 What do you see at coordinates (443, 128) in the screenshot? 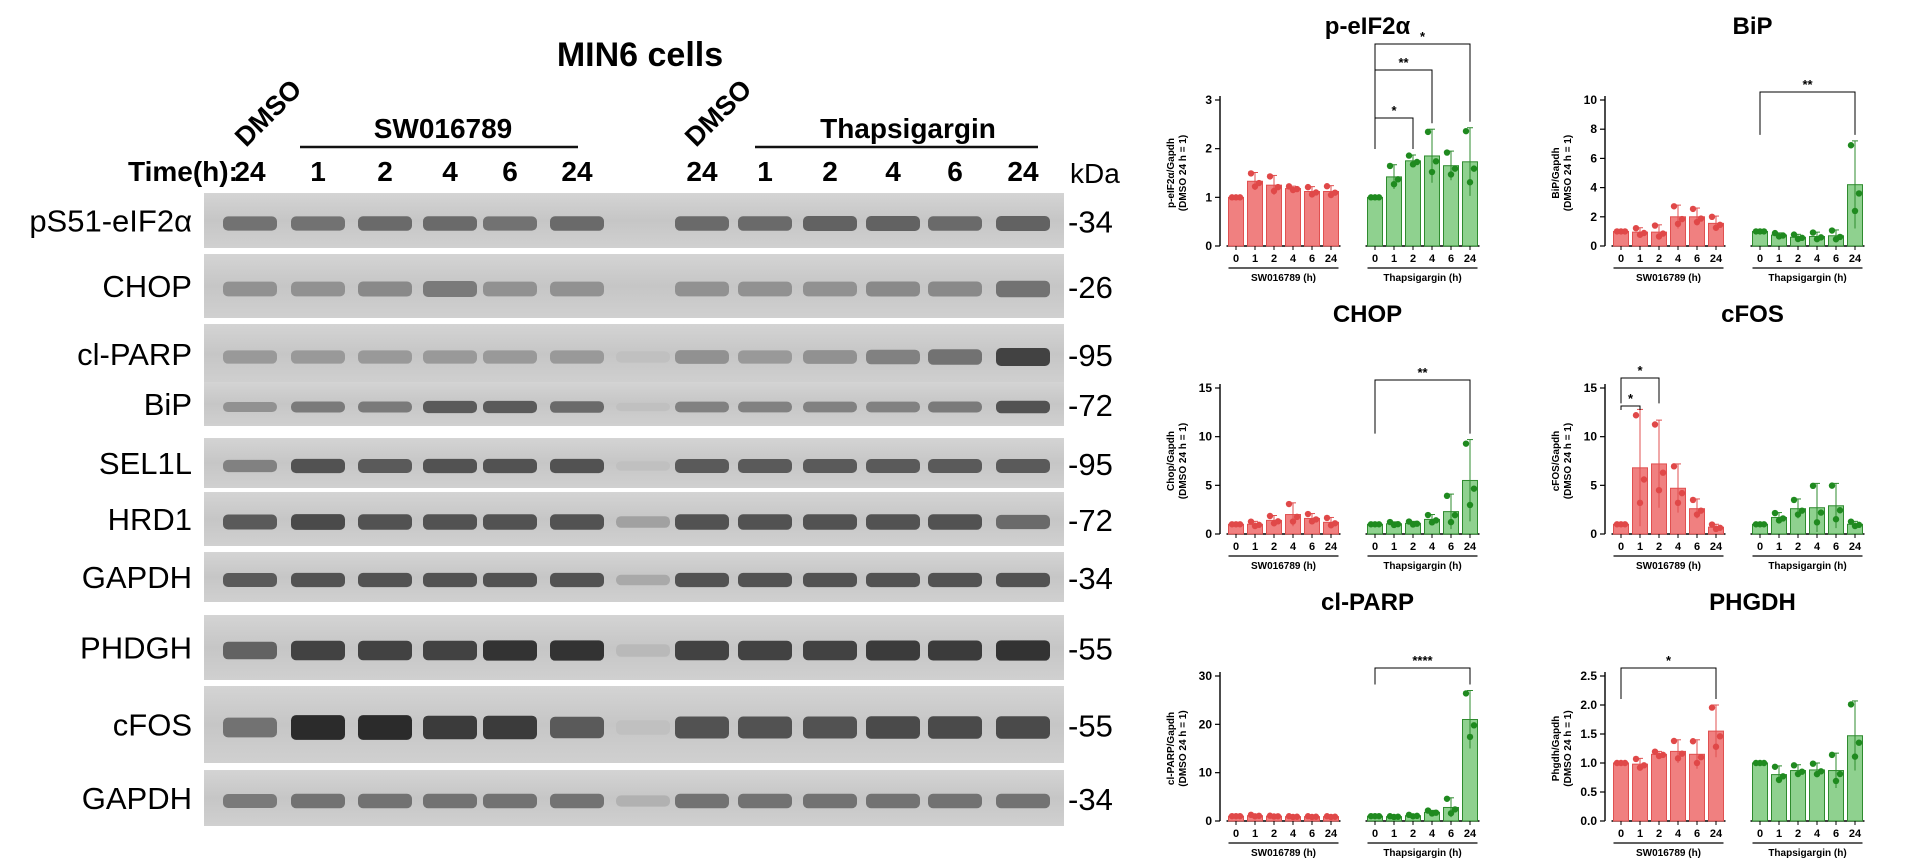
I see `group-label-sw016789: SW016789` at bounding box center [443, 128].